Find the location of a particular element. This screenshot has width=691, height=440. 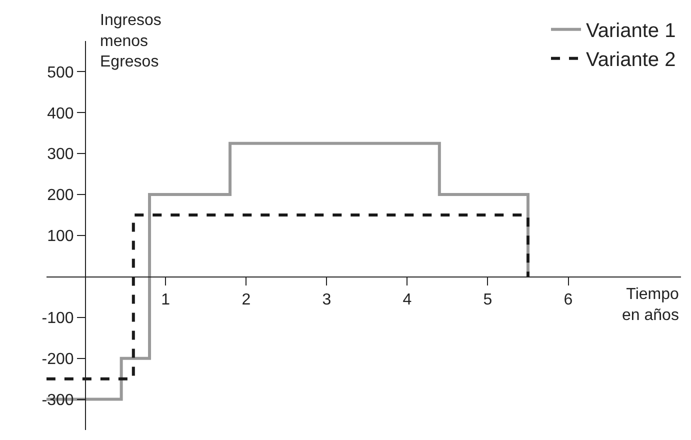

legend-label: Variante 1 is located at coordinates (631, 31).